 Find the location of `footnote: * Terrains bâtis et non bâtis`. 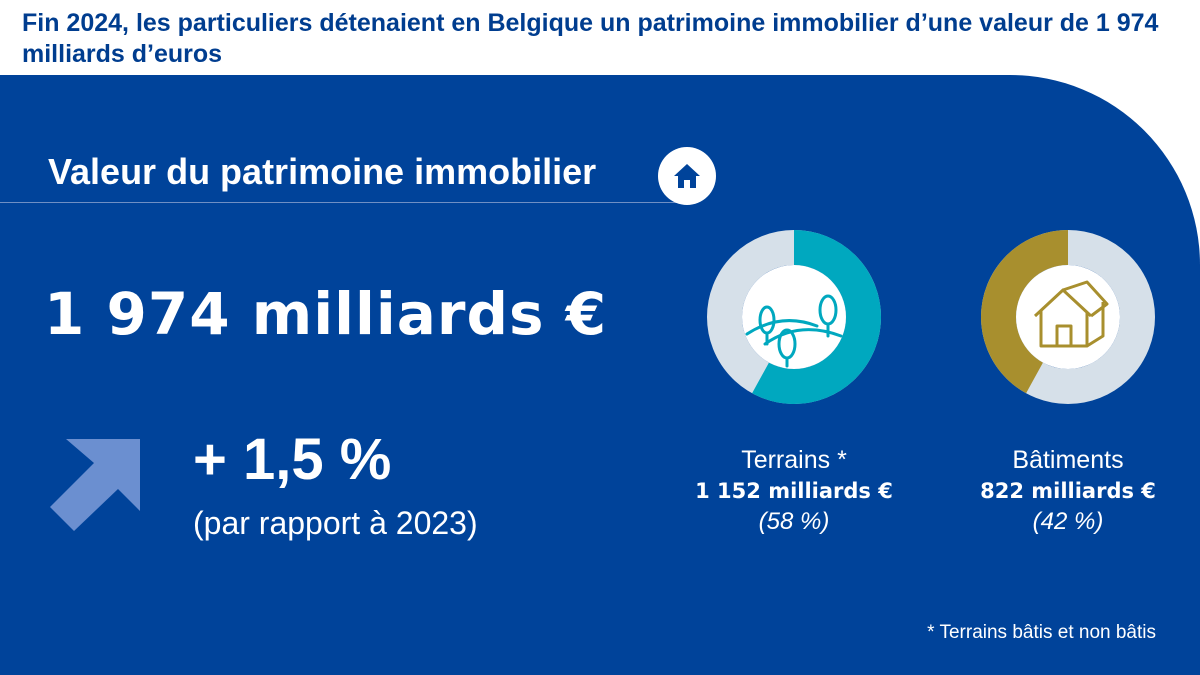

footnote: * Terrains bâtis et non bâtis is located at coordinates (1041, 632).